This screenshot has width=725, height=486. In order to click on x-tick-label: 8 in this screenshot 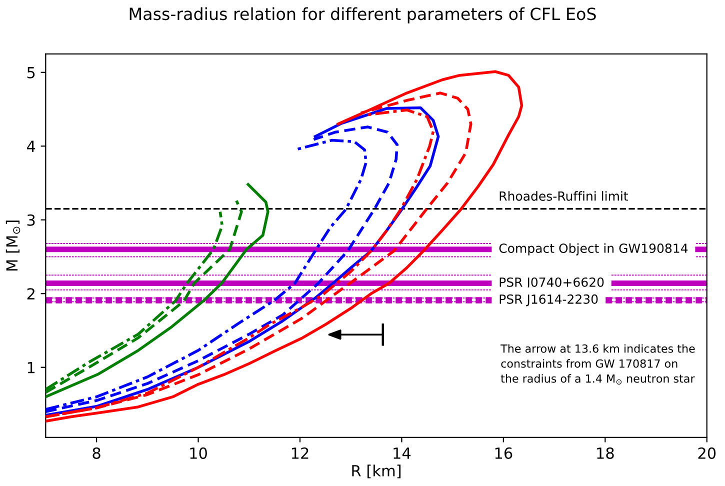, I will do `click(96, 453)`.